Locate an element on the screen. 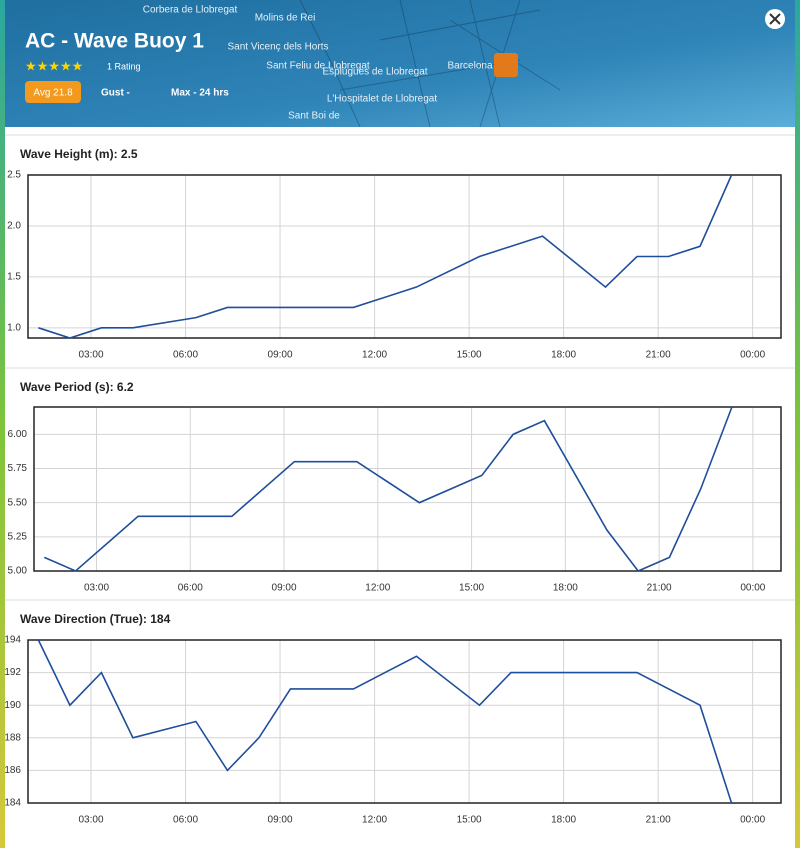  gust: Gust - is located at coordinates (115, 93).